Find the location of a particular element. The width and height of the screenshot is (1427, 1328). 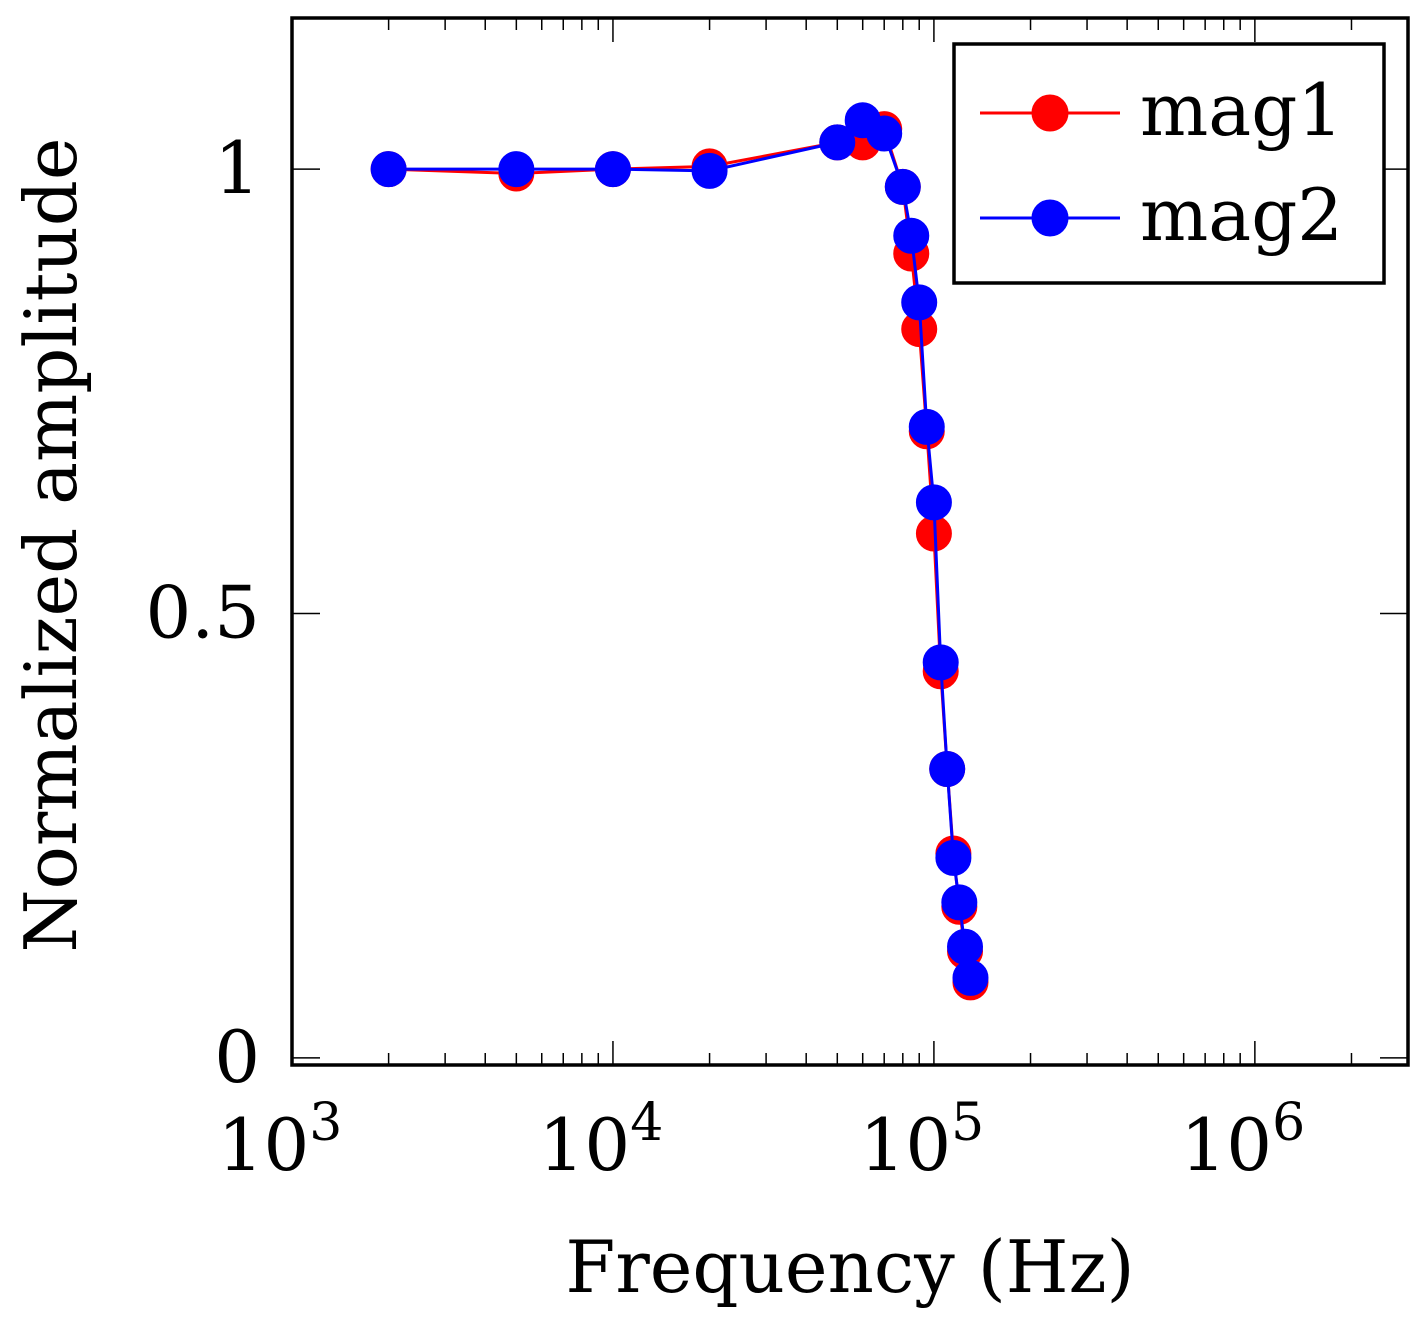

legend-label-mag2: mag2 is located at coordinates (1241, 215).